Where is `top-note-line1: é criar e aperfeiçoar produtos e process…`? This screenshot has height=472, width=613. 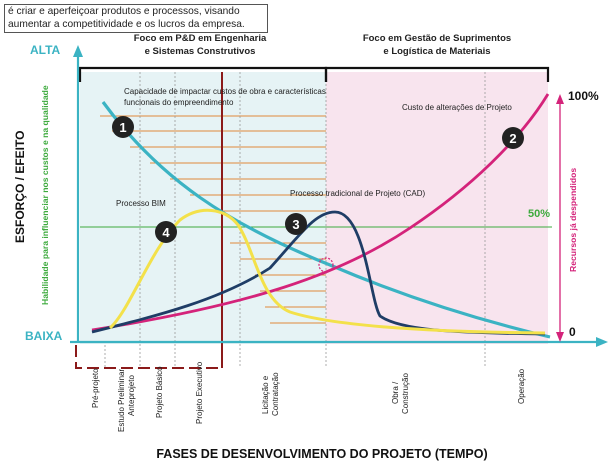 top-note-line1: é criar e aperfeiçoar produtos e process… is located at coordinates (124, 11).